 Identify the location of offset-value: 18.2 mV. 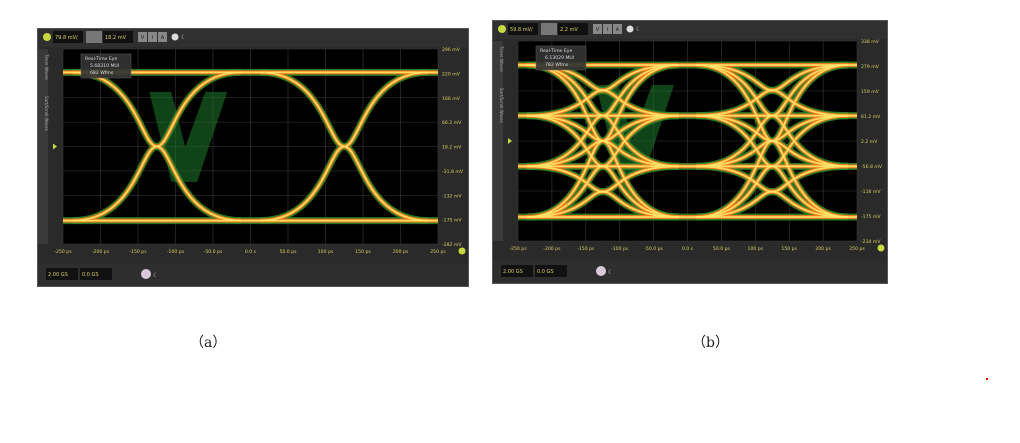
(116, 38).